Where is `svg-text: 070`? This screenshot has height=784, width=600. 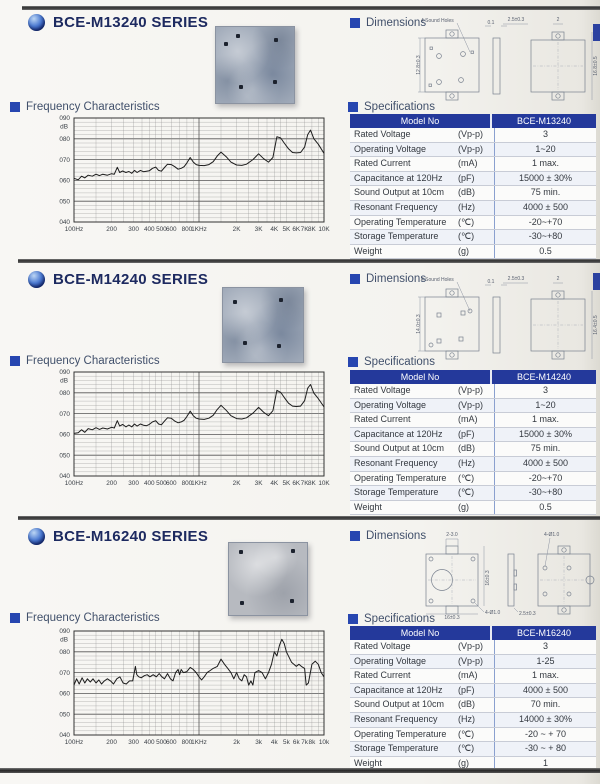 svg-text: 070 is located at coordinates (64, 673).